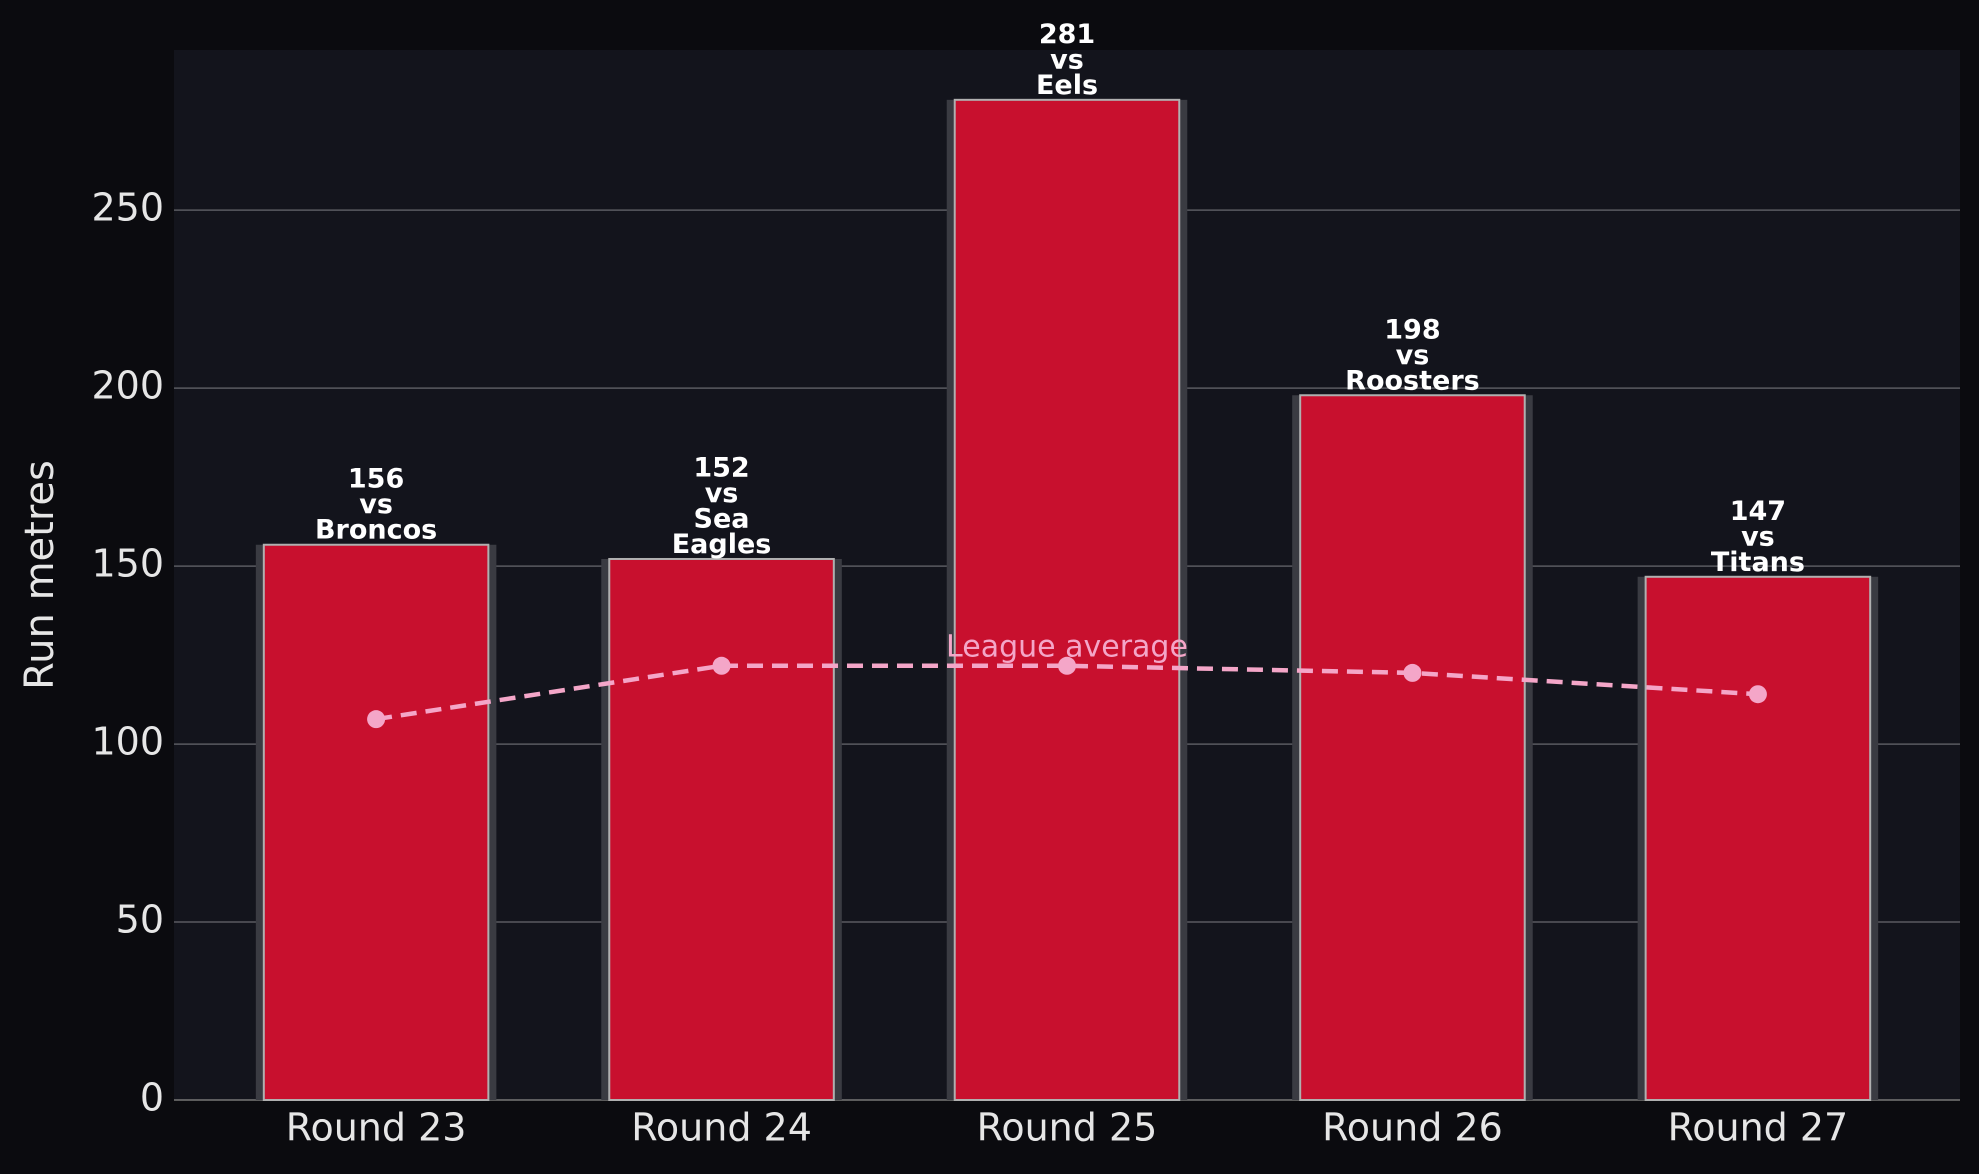 The height and width of the screenshot is (1174, 1979). What do you see at coordinates (1412, 1128) in the screenshot?
I see `x-tick-label: Round 26` at bounding box center [1412, 1128].